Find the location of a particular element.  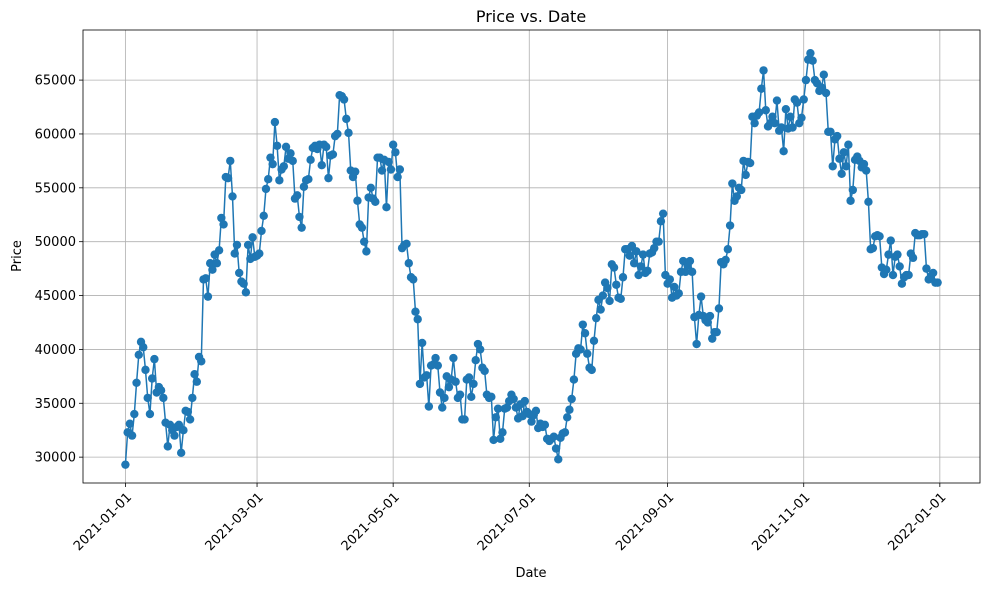

y-tick-label: 45000 is located at coordinates (55, 296).